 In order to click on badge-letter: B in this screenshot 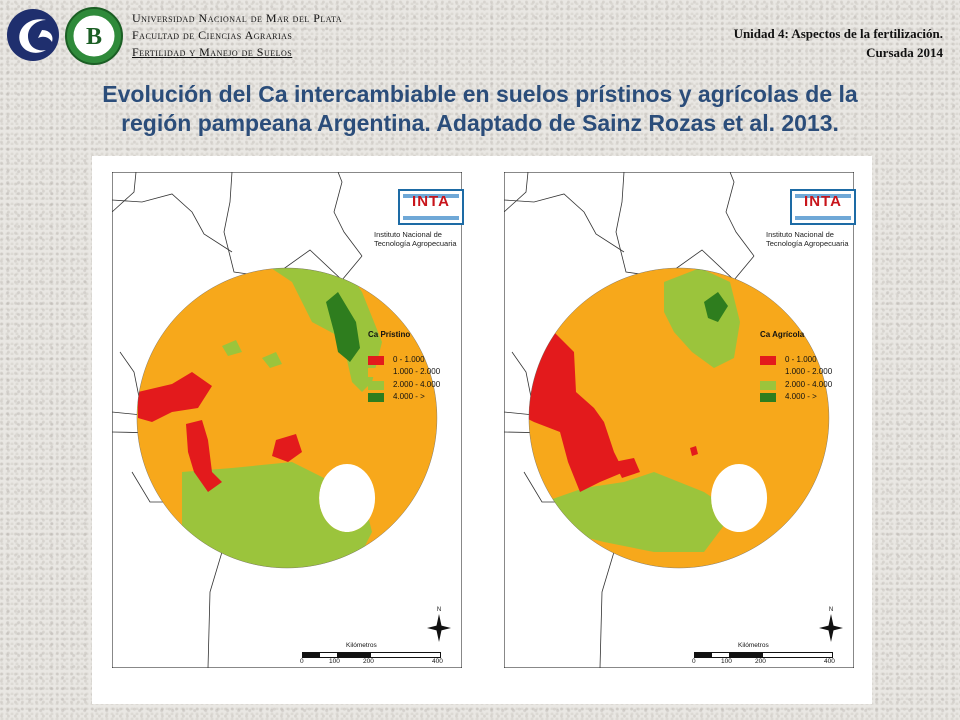, I will do `click(94, 37)`.